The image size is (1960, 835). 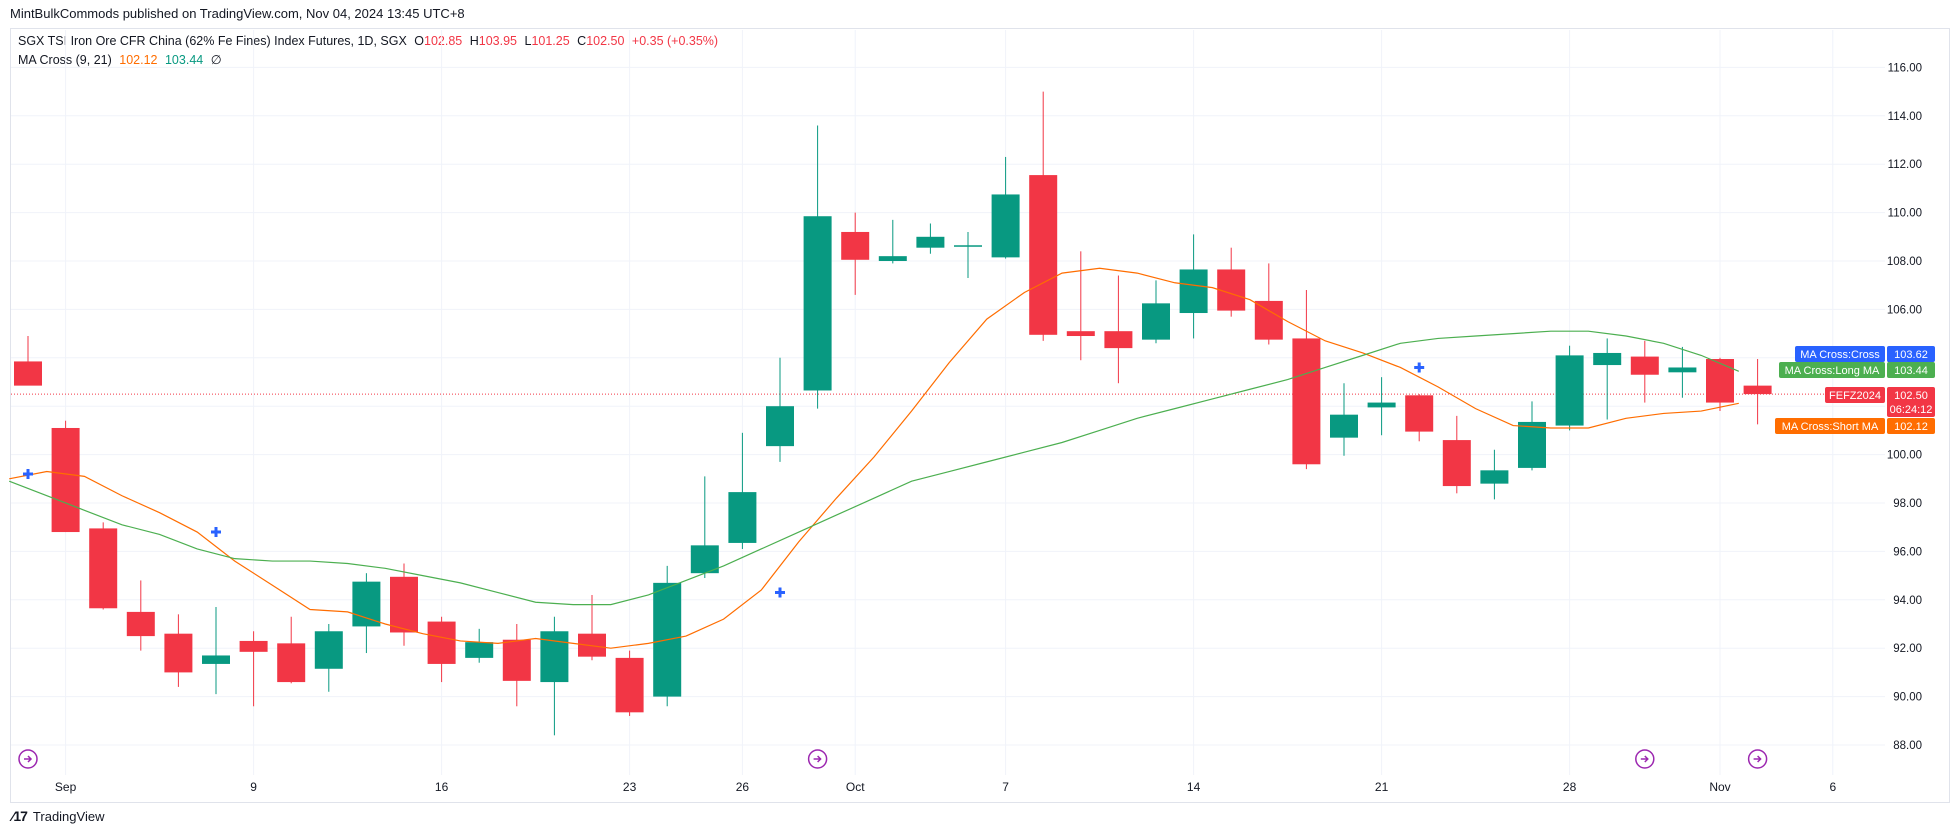 I want to click on y-tick-label: 98.00, so click(x=1907, y=504).